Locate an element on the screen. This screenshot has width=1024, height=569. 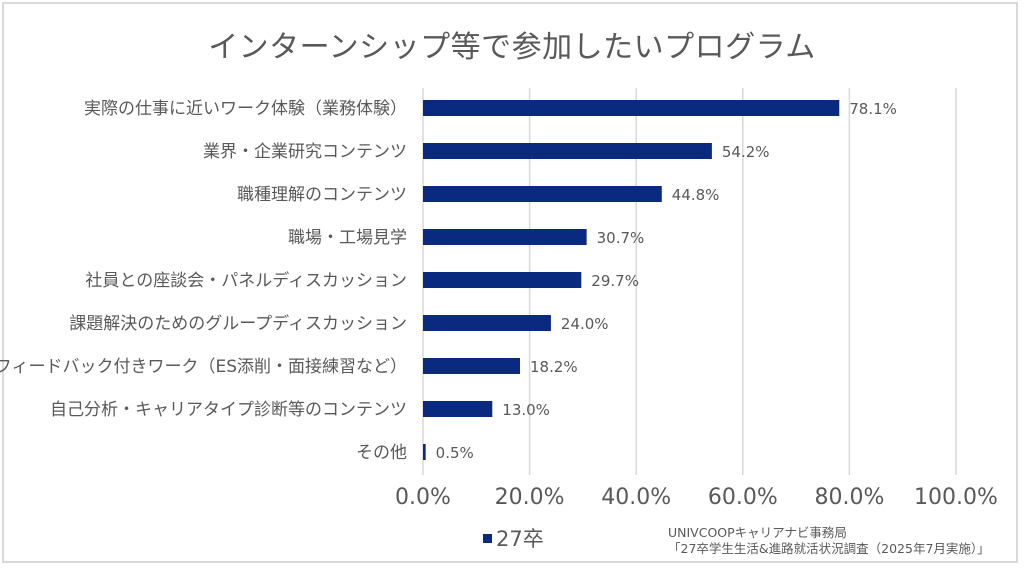
value-label: 54.2% is located at coordinates (746, 152).